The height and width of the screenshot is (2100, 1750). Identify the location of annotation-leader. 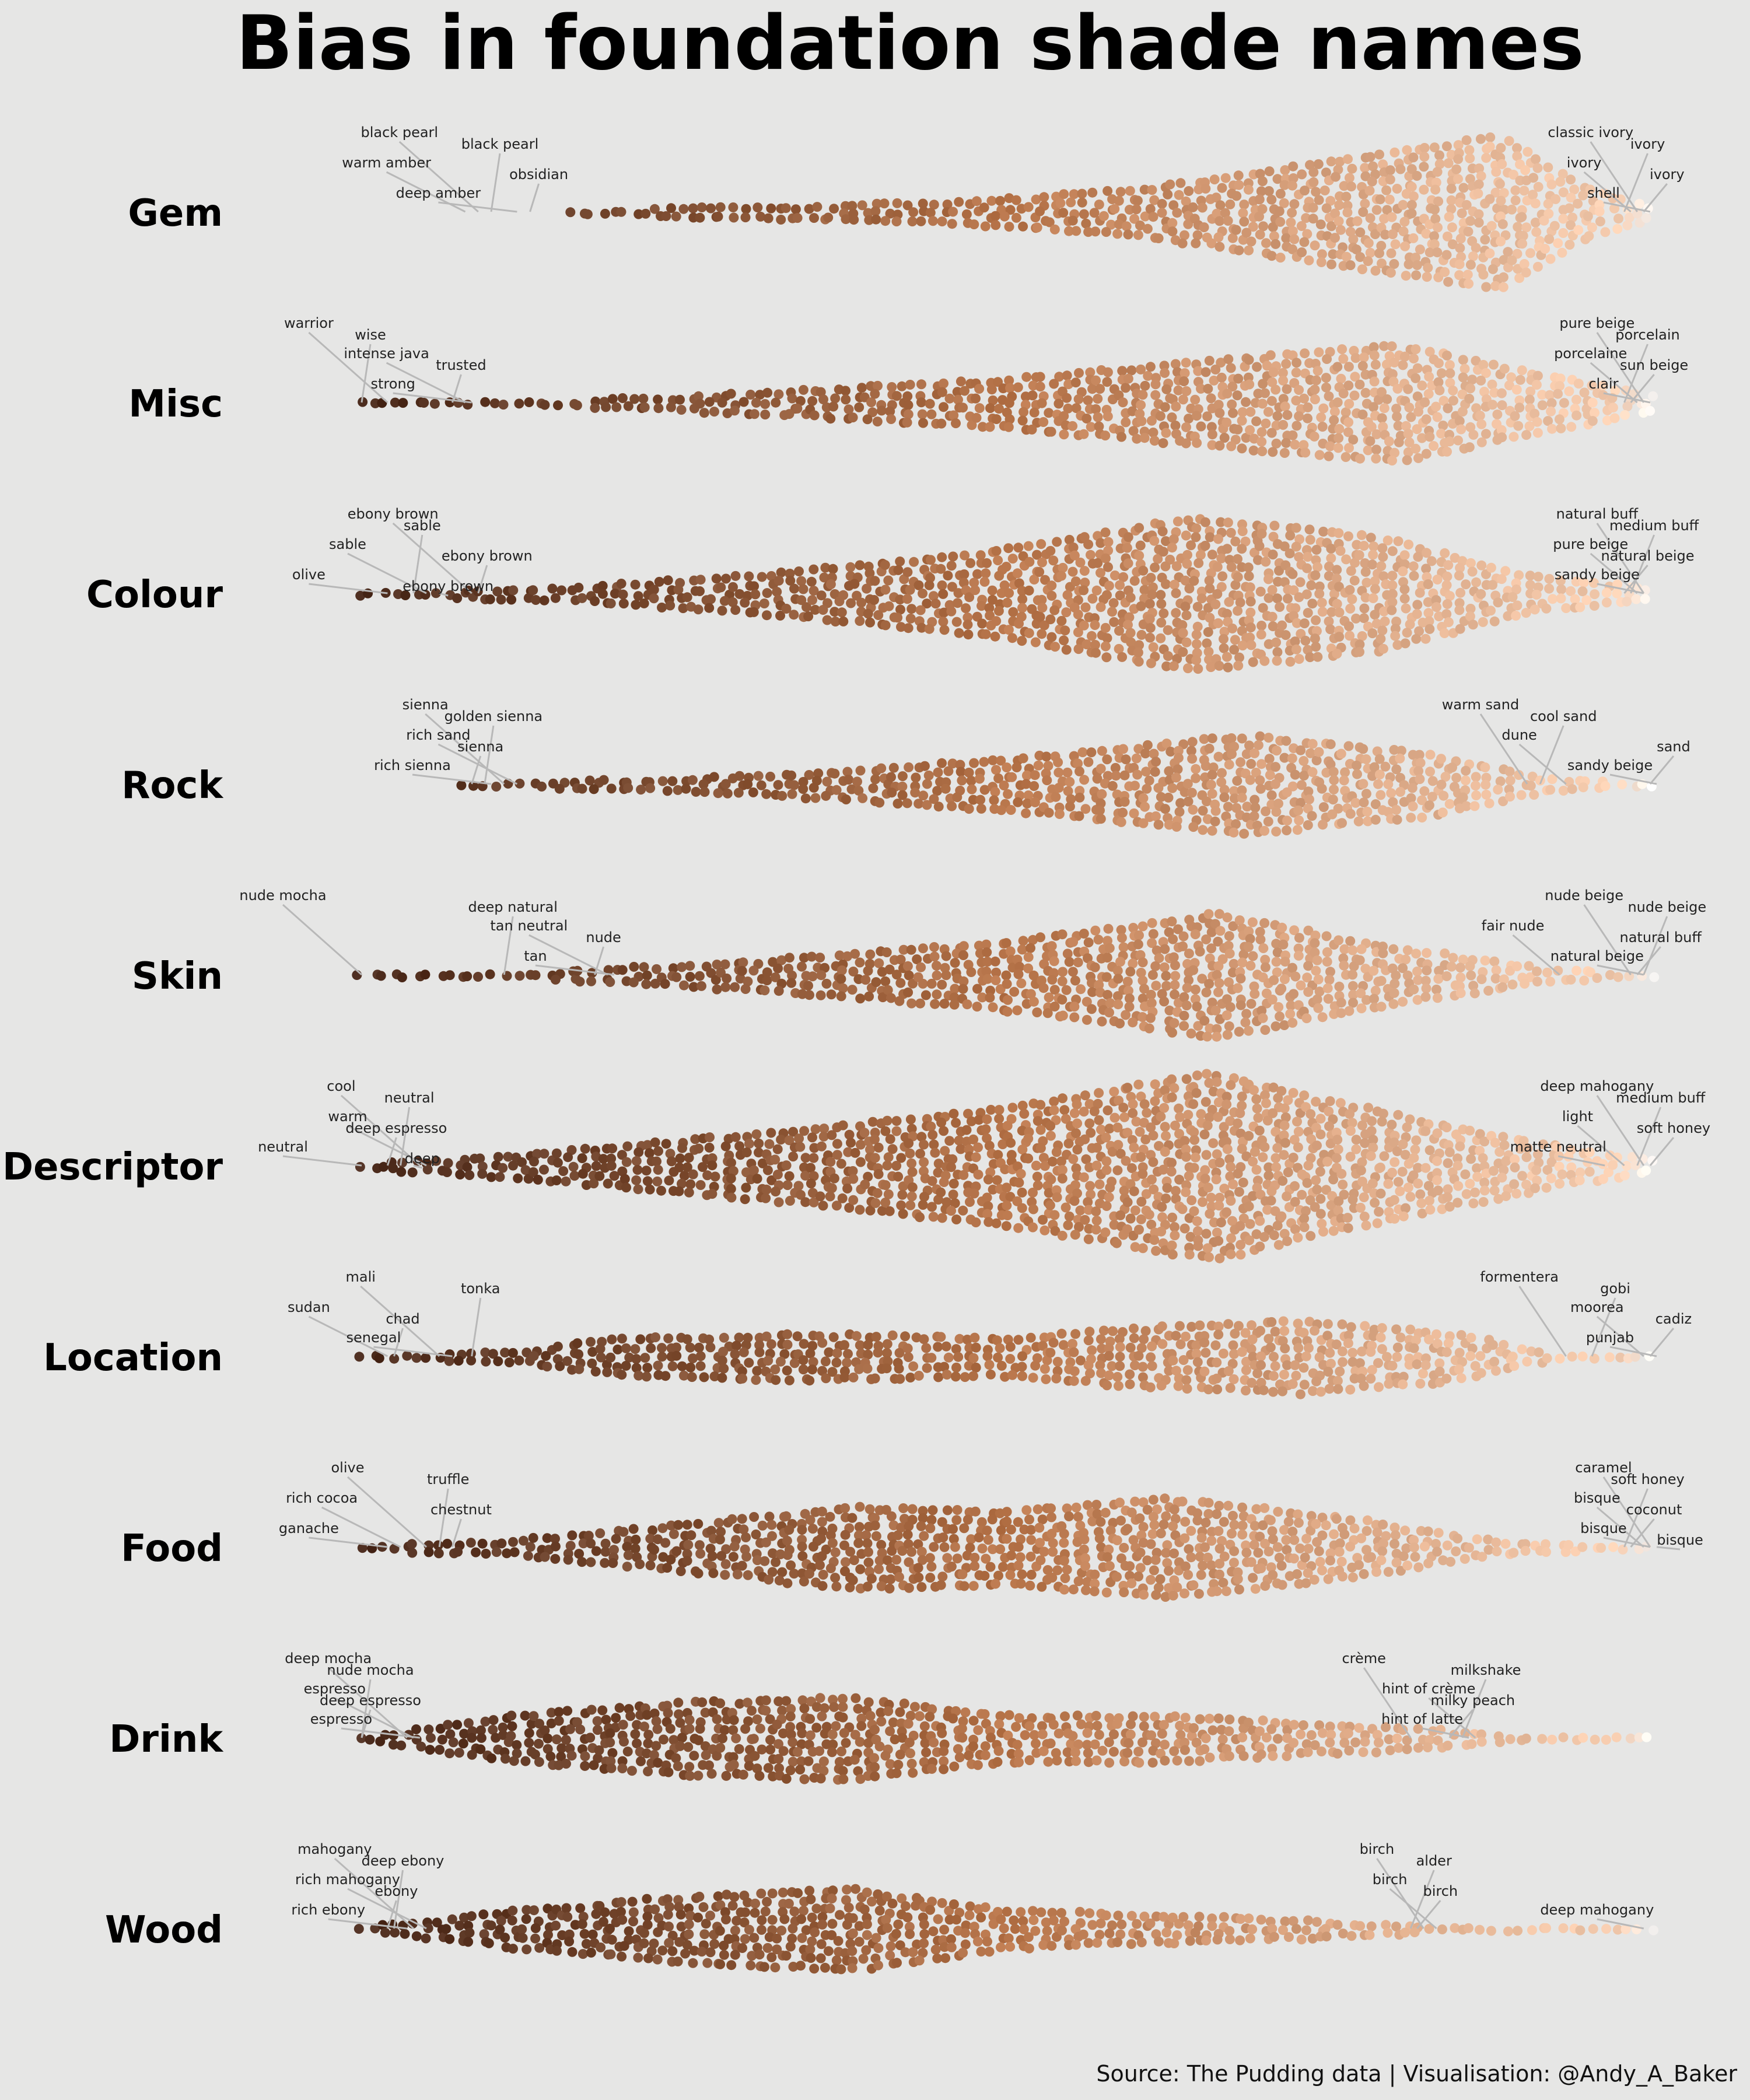
(1627, 207).